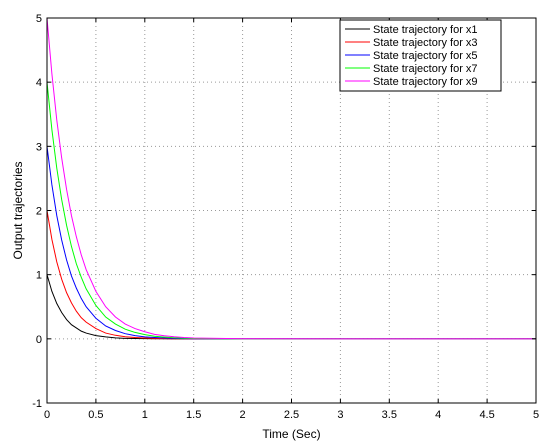 This screenshot has width=550, height=447. Describe the element at coordinates (95, 415) in the screenshot. I see `x-tick-label: 0.5` at that location.